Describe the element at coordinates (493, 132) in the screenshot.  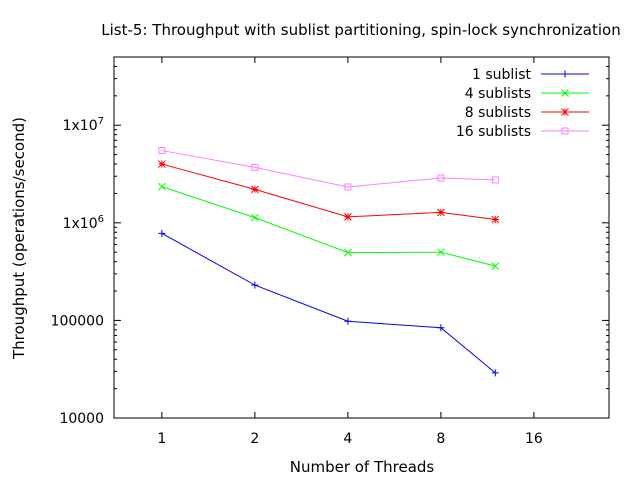
I see `legend-label: 16 sublists` at that location.